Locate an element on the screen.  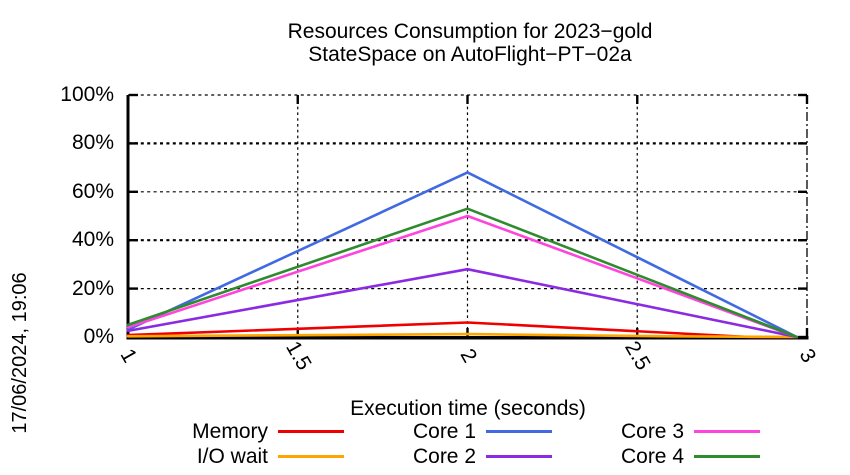
legend-label: Core 4 is located at coordinates (652, 456).